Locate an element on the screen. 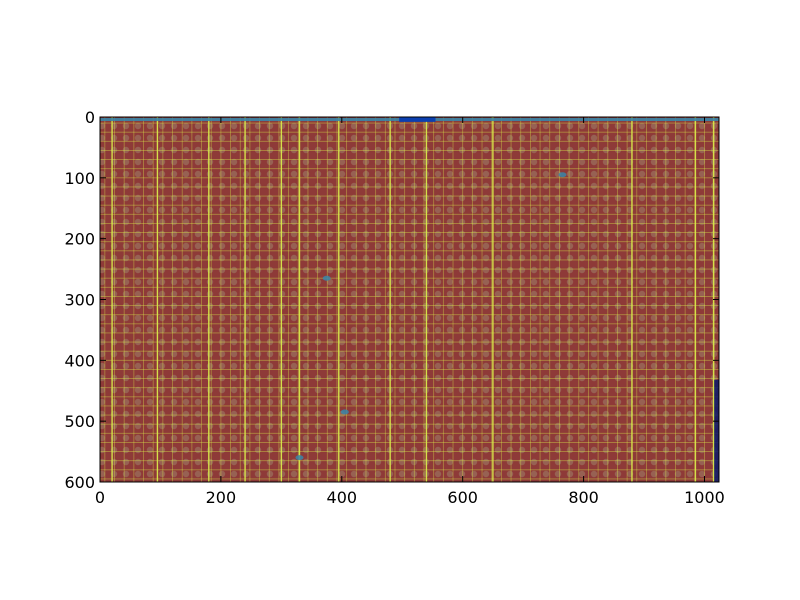 The image size is (800, 600). x-tick-label: 0 is located at coordinates (100, 497).